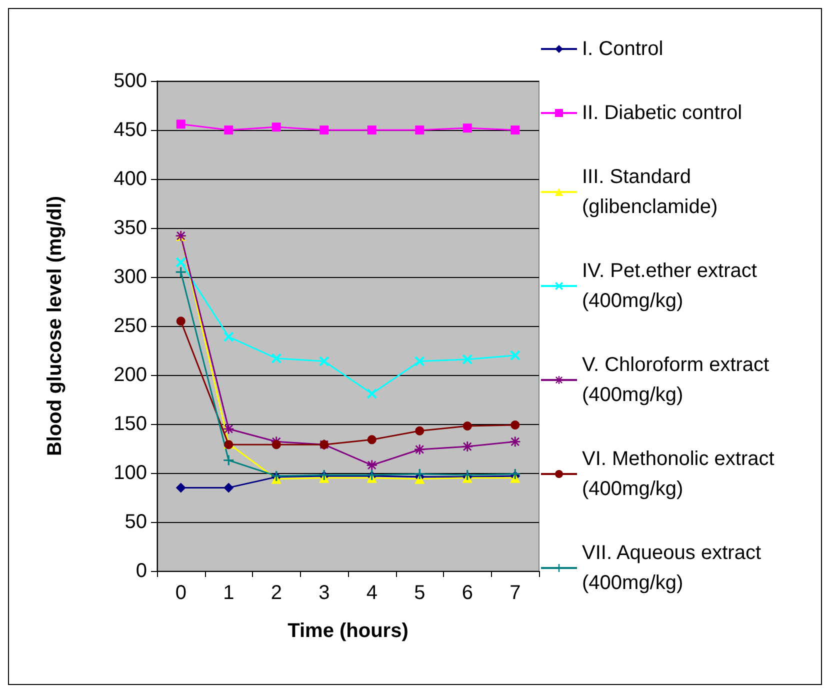 The image size is (830, 693). I want to click on y-tick-label: 100, so click(130, 473).